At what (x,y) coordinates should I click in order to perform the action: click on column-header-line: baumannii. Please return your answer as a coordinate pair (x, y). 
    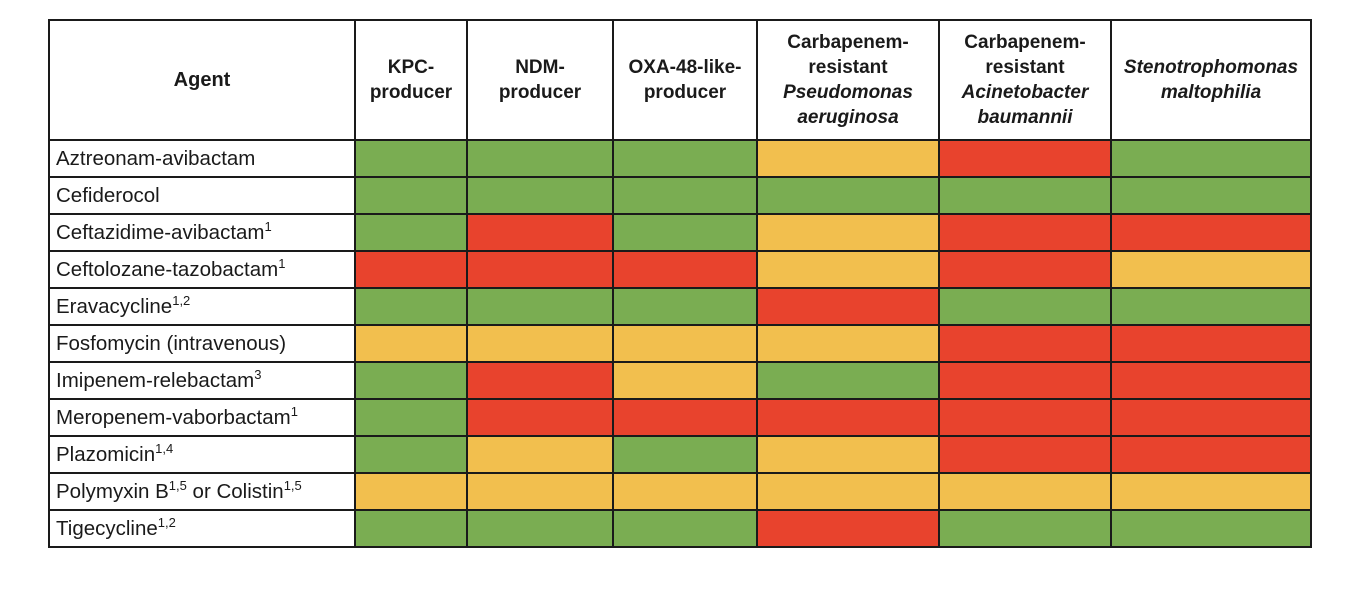
    Looking at the image, I should click on (1025, 117).